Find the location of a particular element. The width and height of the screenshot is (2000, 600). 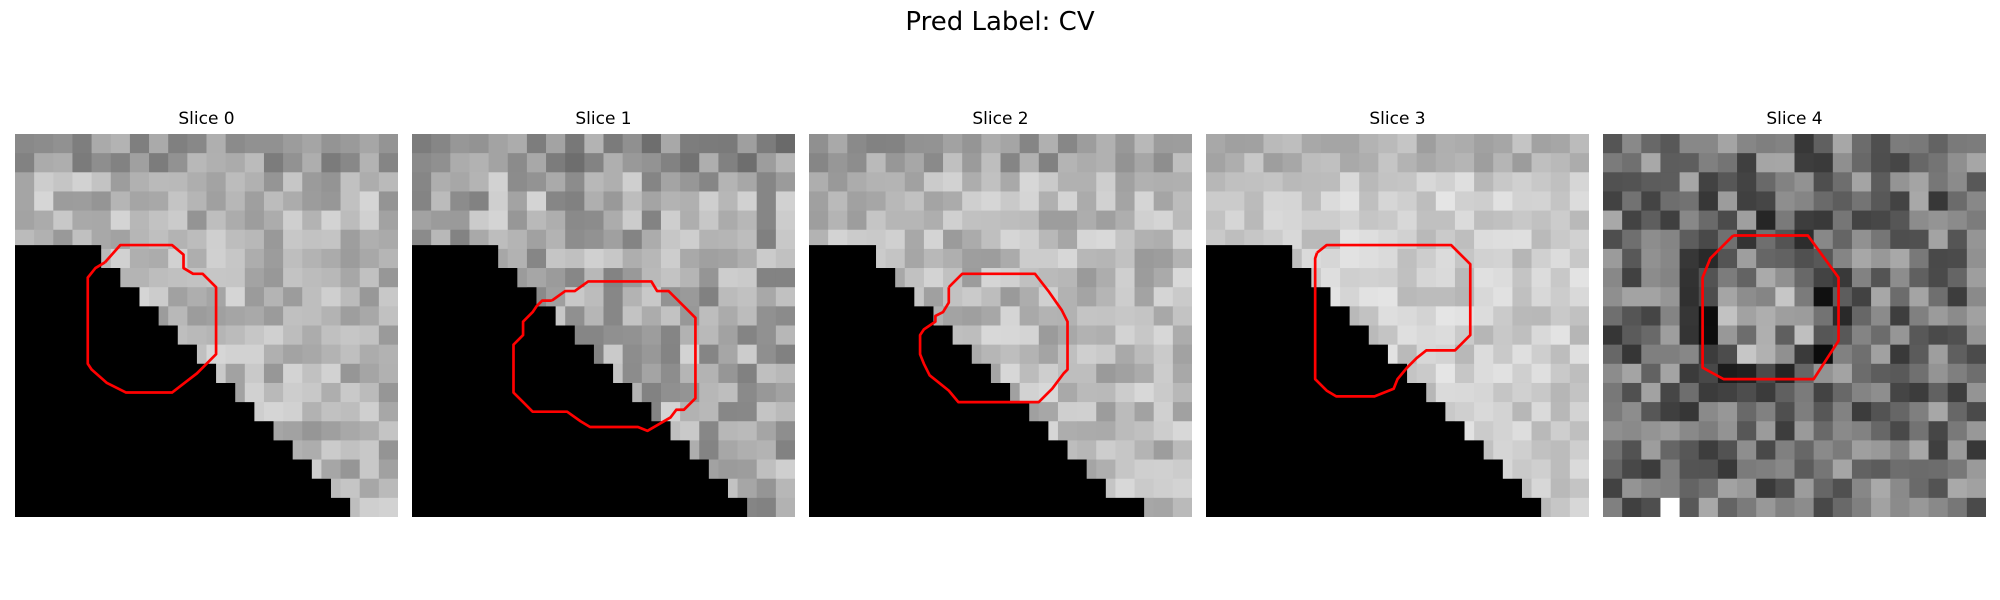

slice-image is located at coordinates (1000, 325).